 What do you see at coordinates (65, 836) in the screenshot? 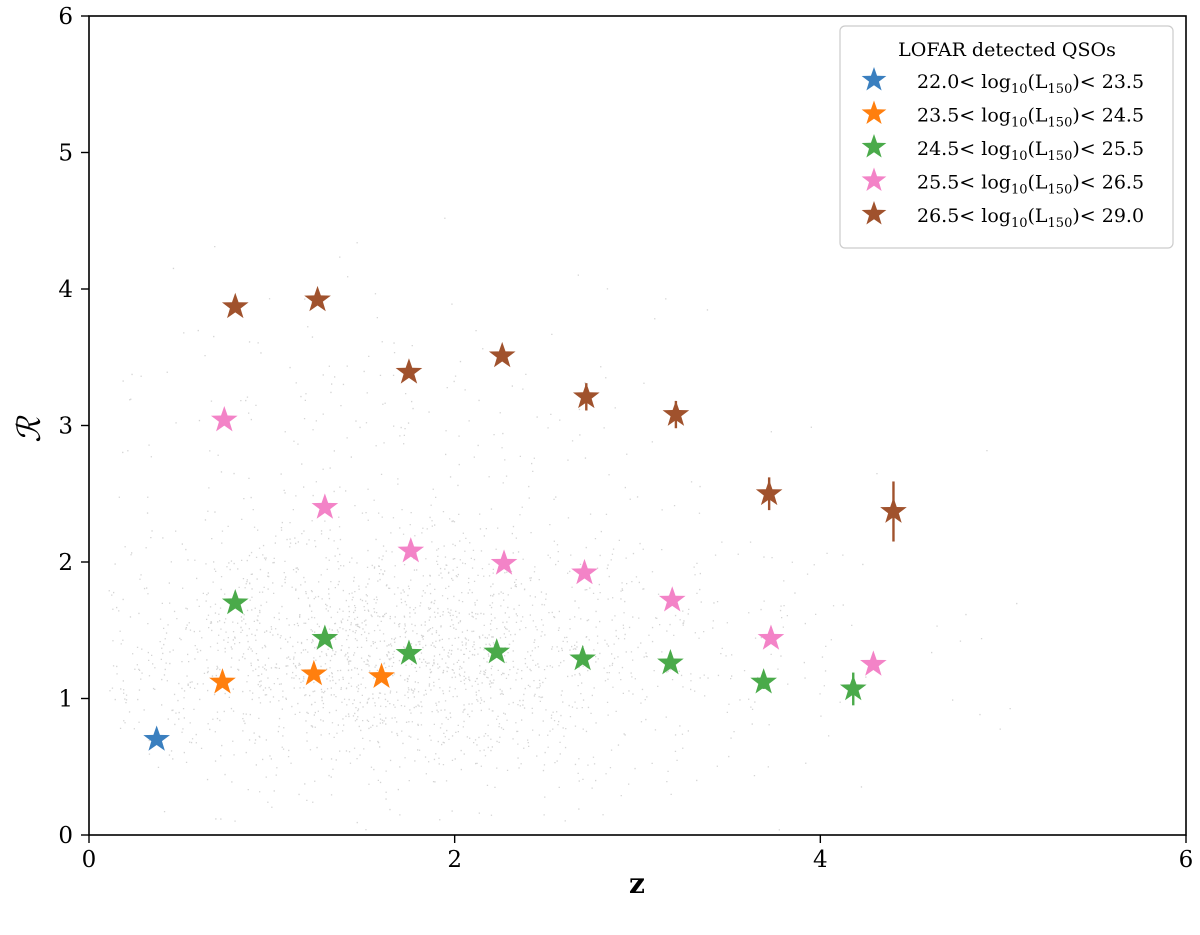
I see `y-tick-label: 0` at bounding box center [65, 836].